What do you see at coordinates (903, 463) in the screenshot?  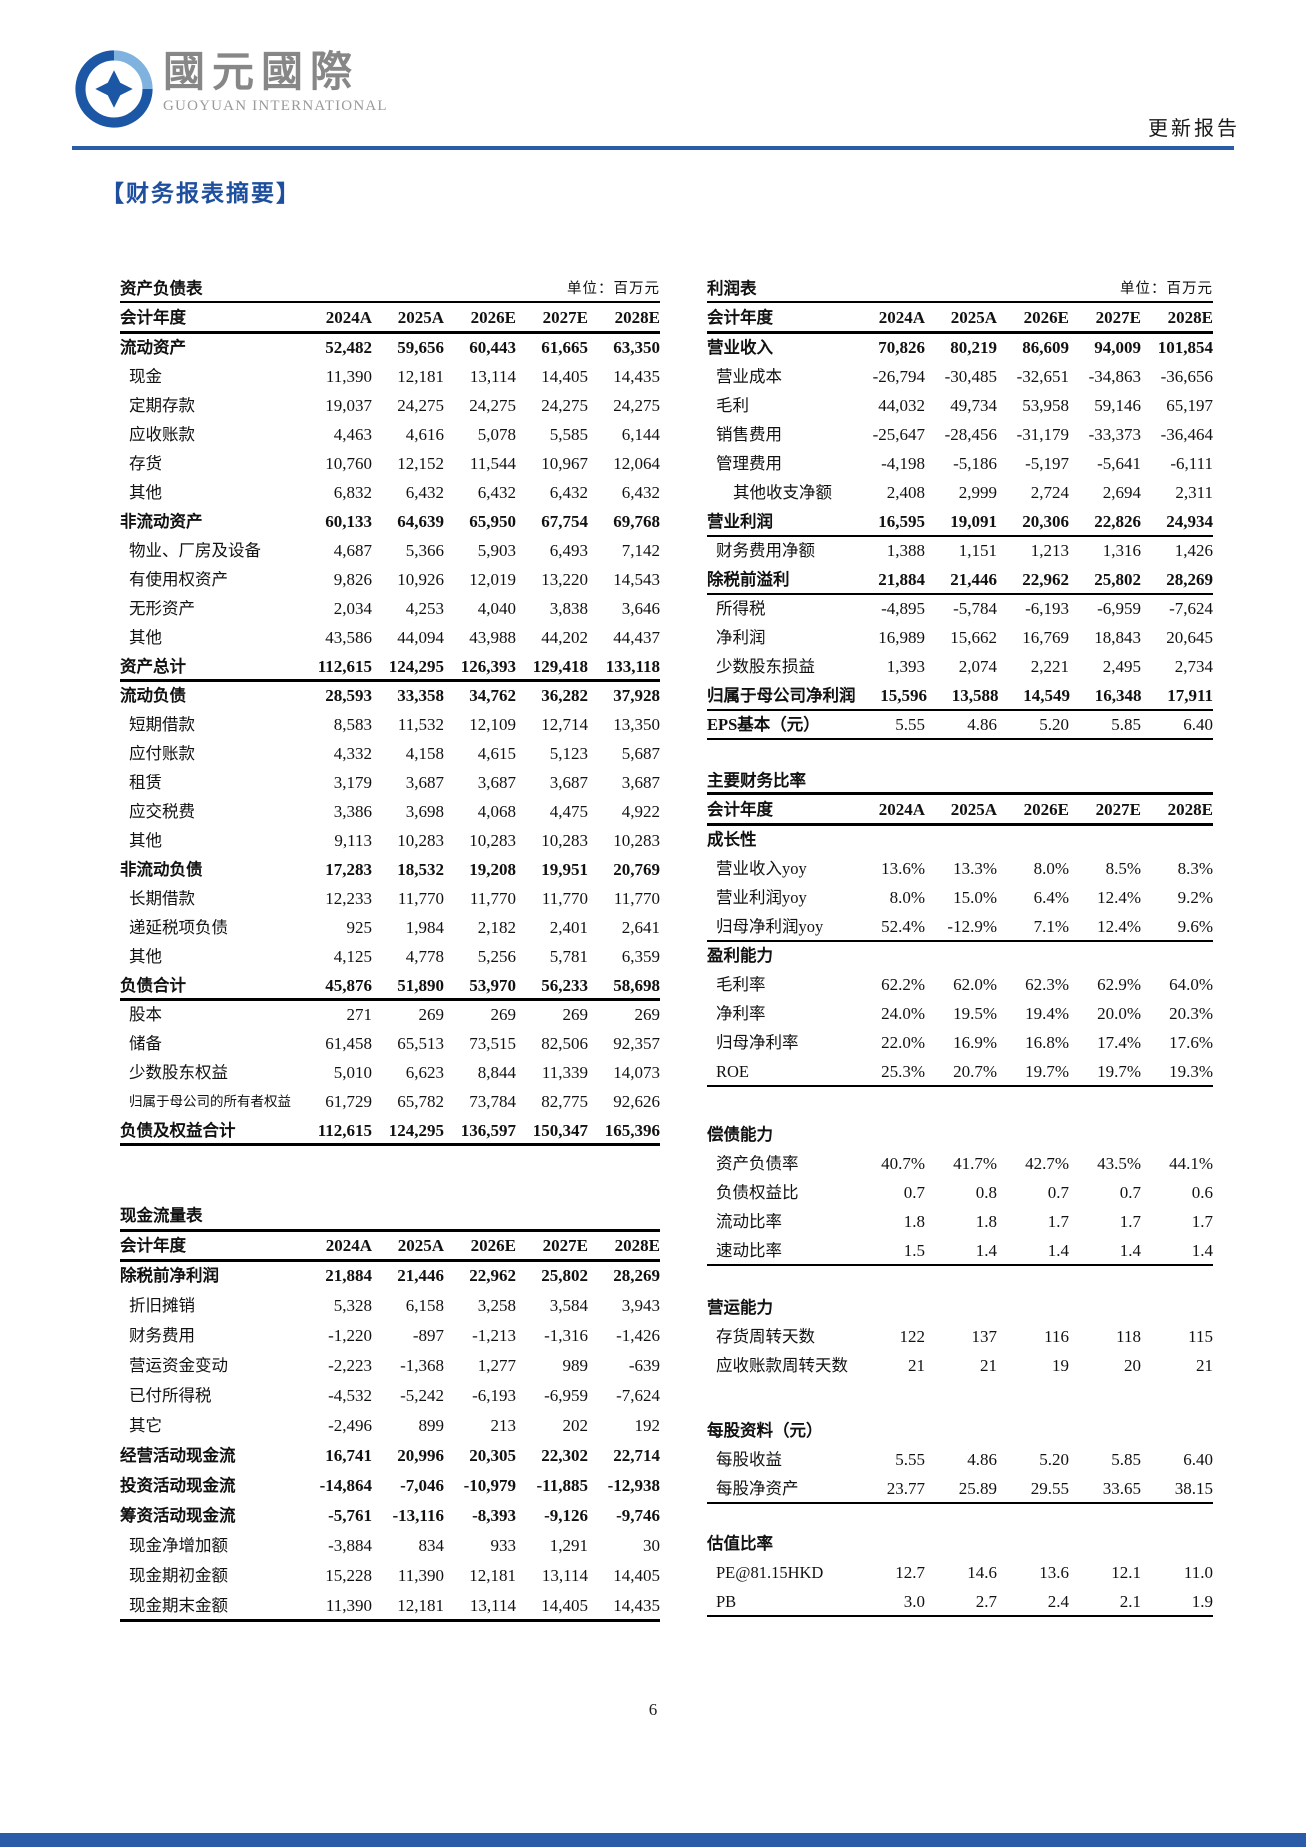 I see `row-value: -4,198` at bounding box center [903, 463].